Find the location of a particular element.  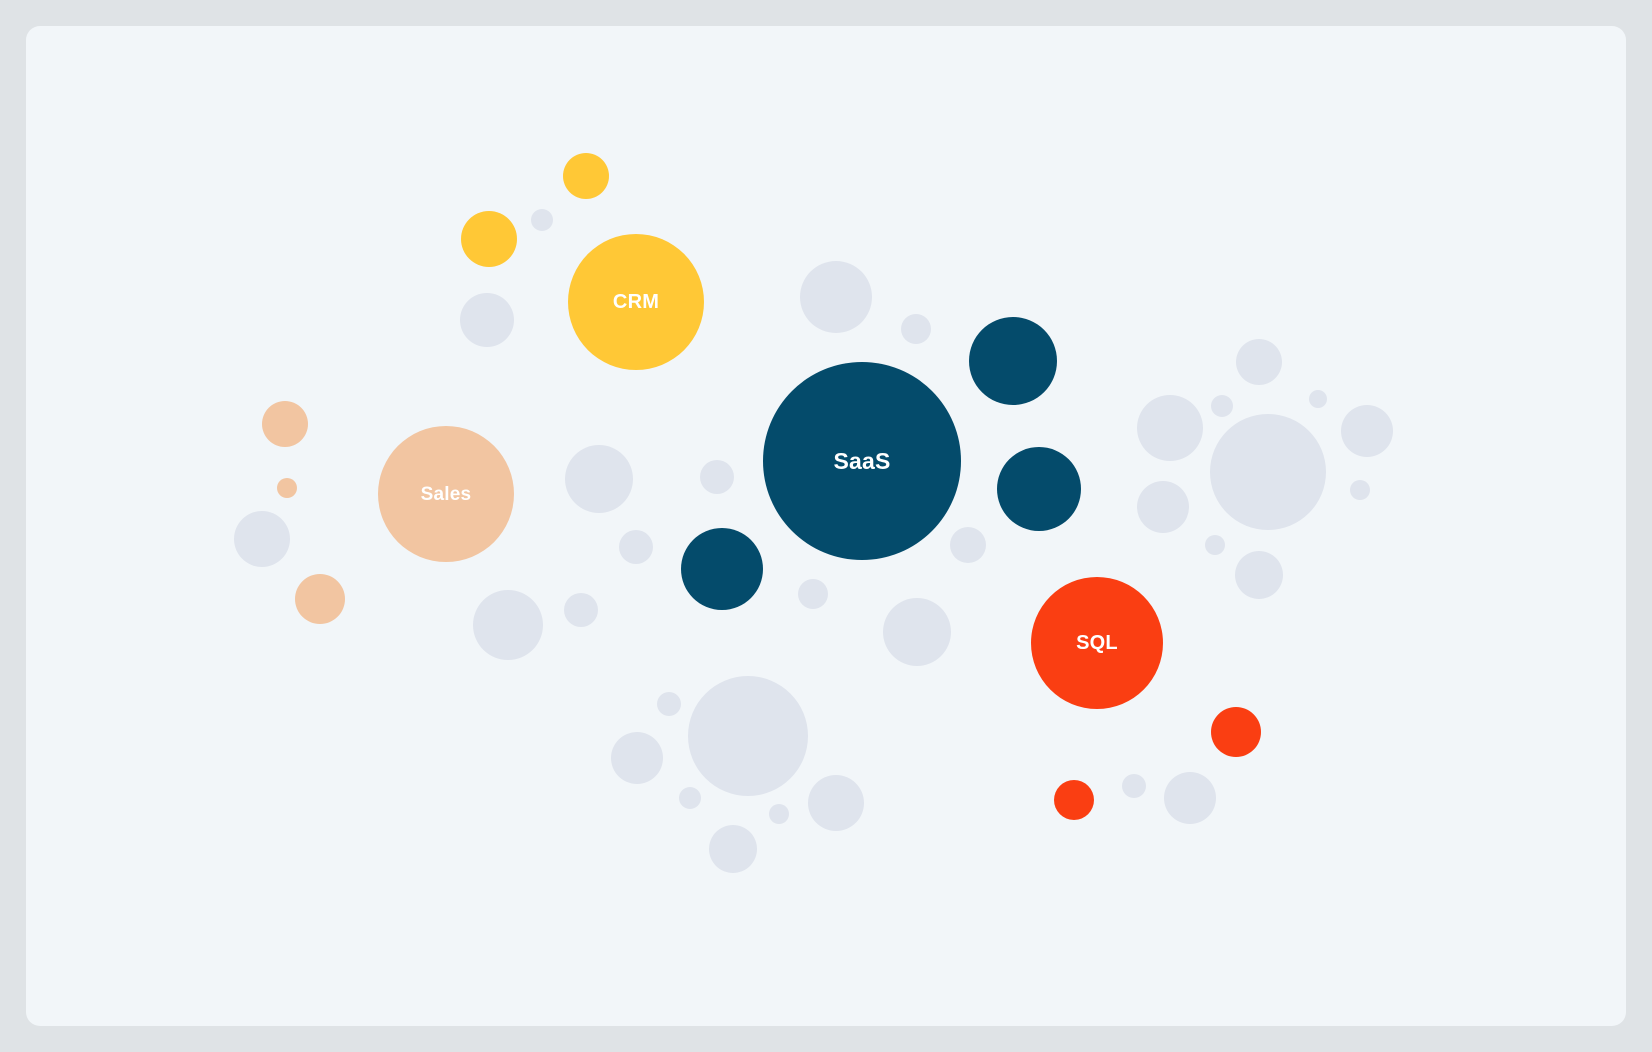

bubble-label-saas: SaaS is located at coordinates (862, 460).